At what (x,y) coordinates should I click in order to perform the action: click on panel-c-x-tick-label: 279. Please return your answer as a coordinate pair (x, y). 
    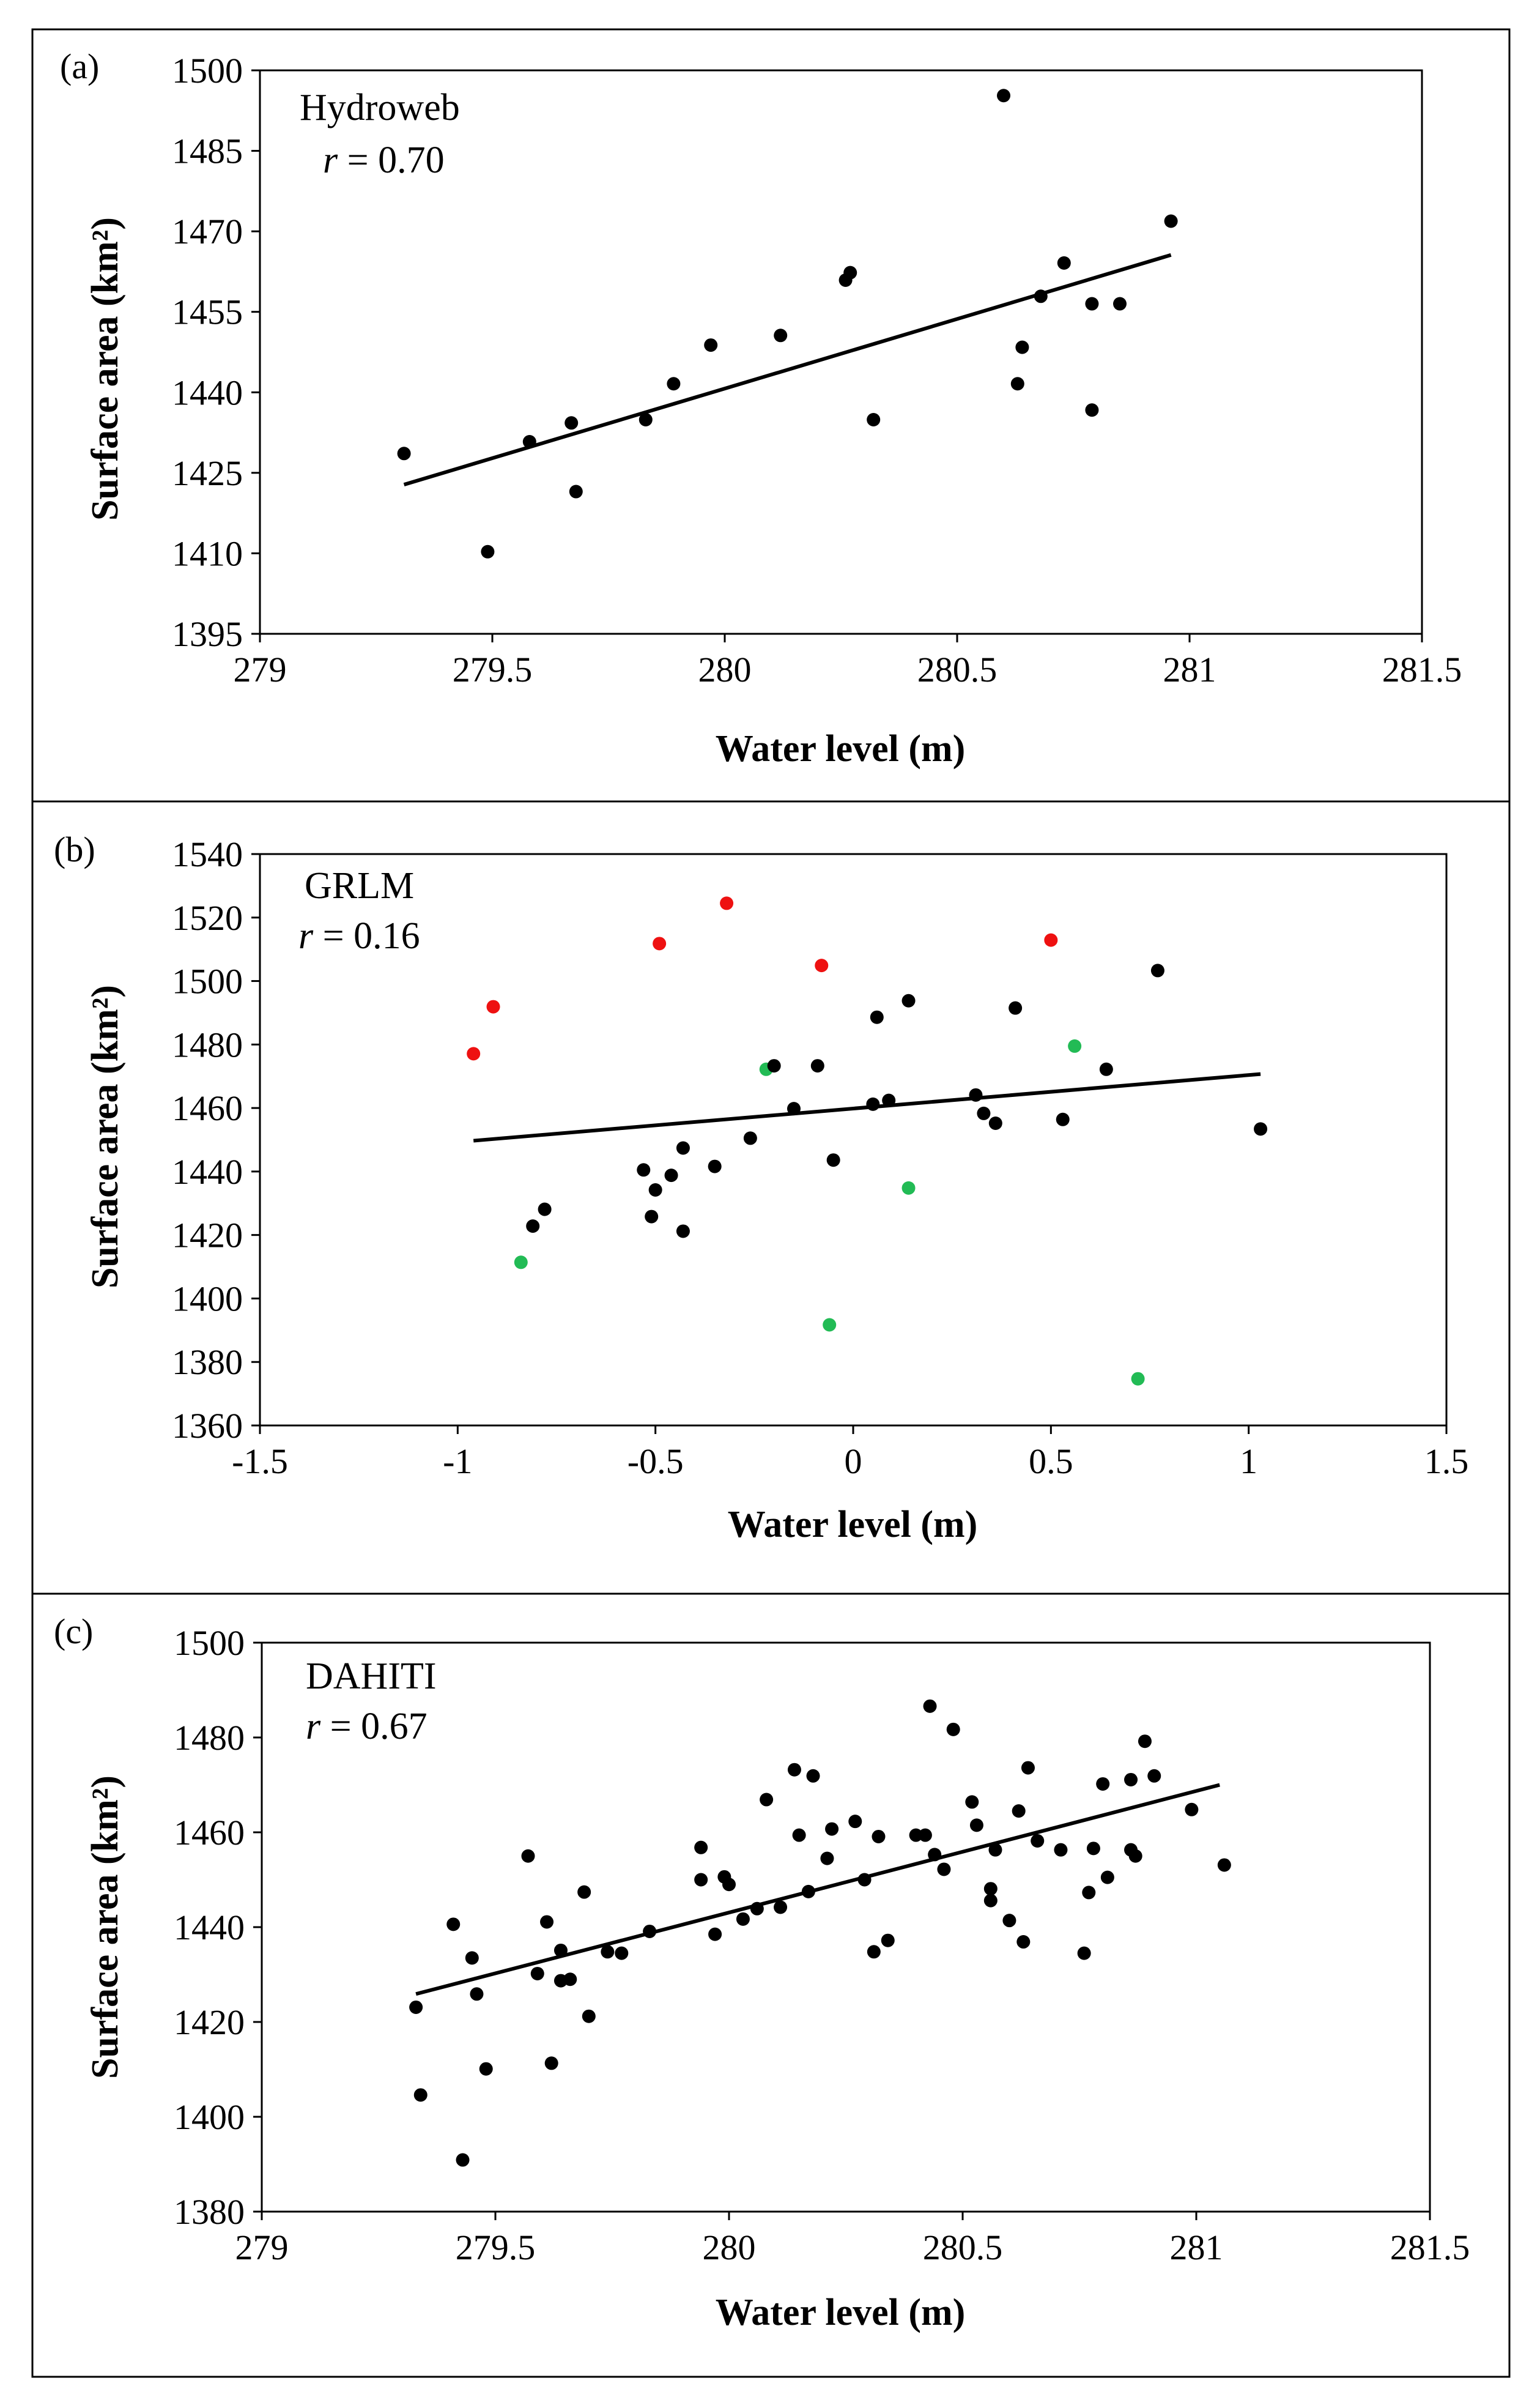
    Looking at the image, I should click on (262, 2247).